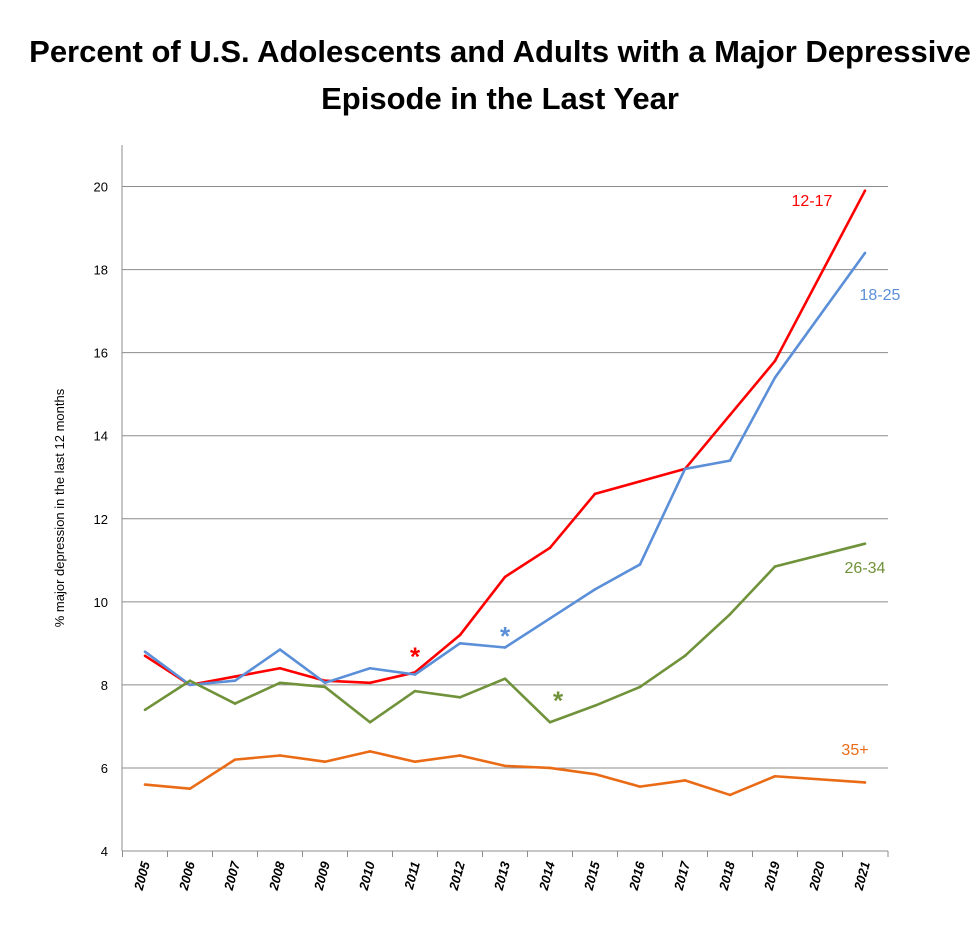 Image resolution: width=972 pixels, height=940 pixels. Describe the element at coordinates (412, 876) in the screenshot. I see `x-tick-label: 2011` at that location.